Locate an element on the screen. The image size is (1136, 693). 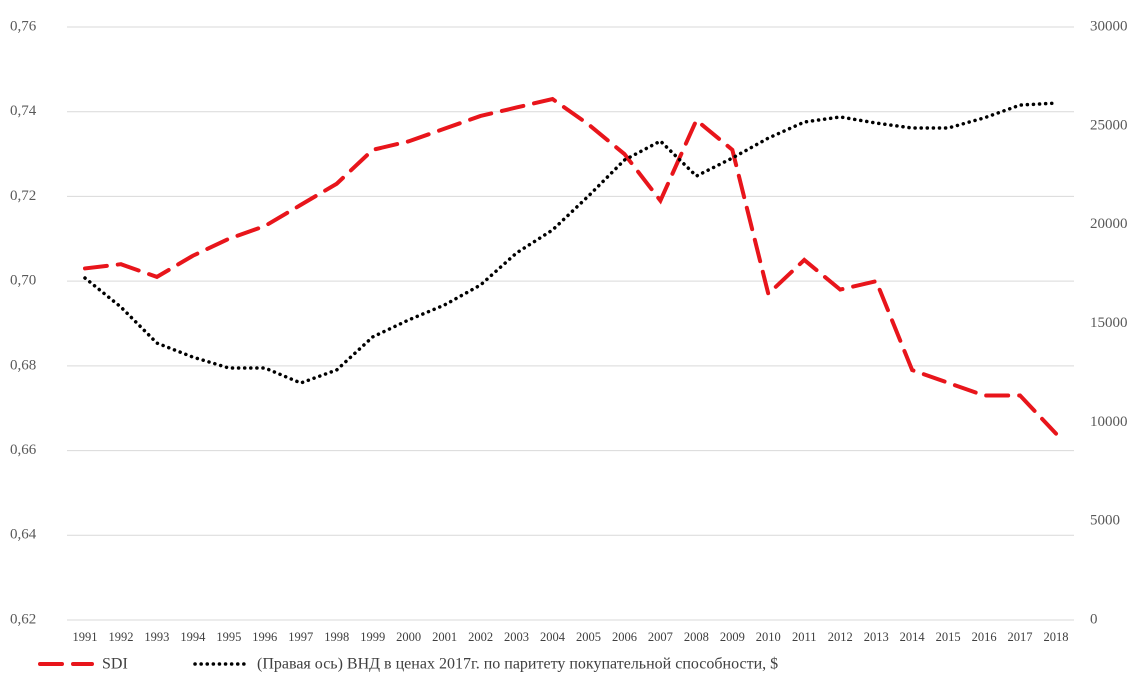
y-tick-label: 0,70 is located at coordinates (23, 281).